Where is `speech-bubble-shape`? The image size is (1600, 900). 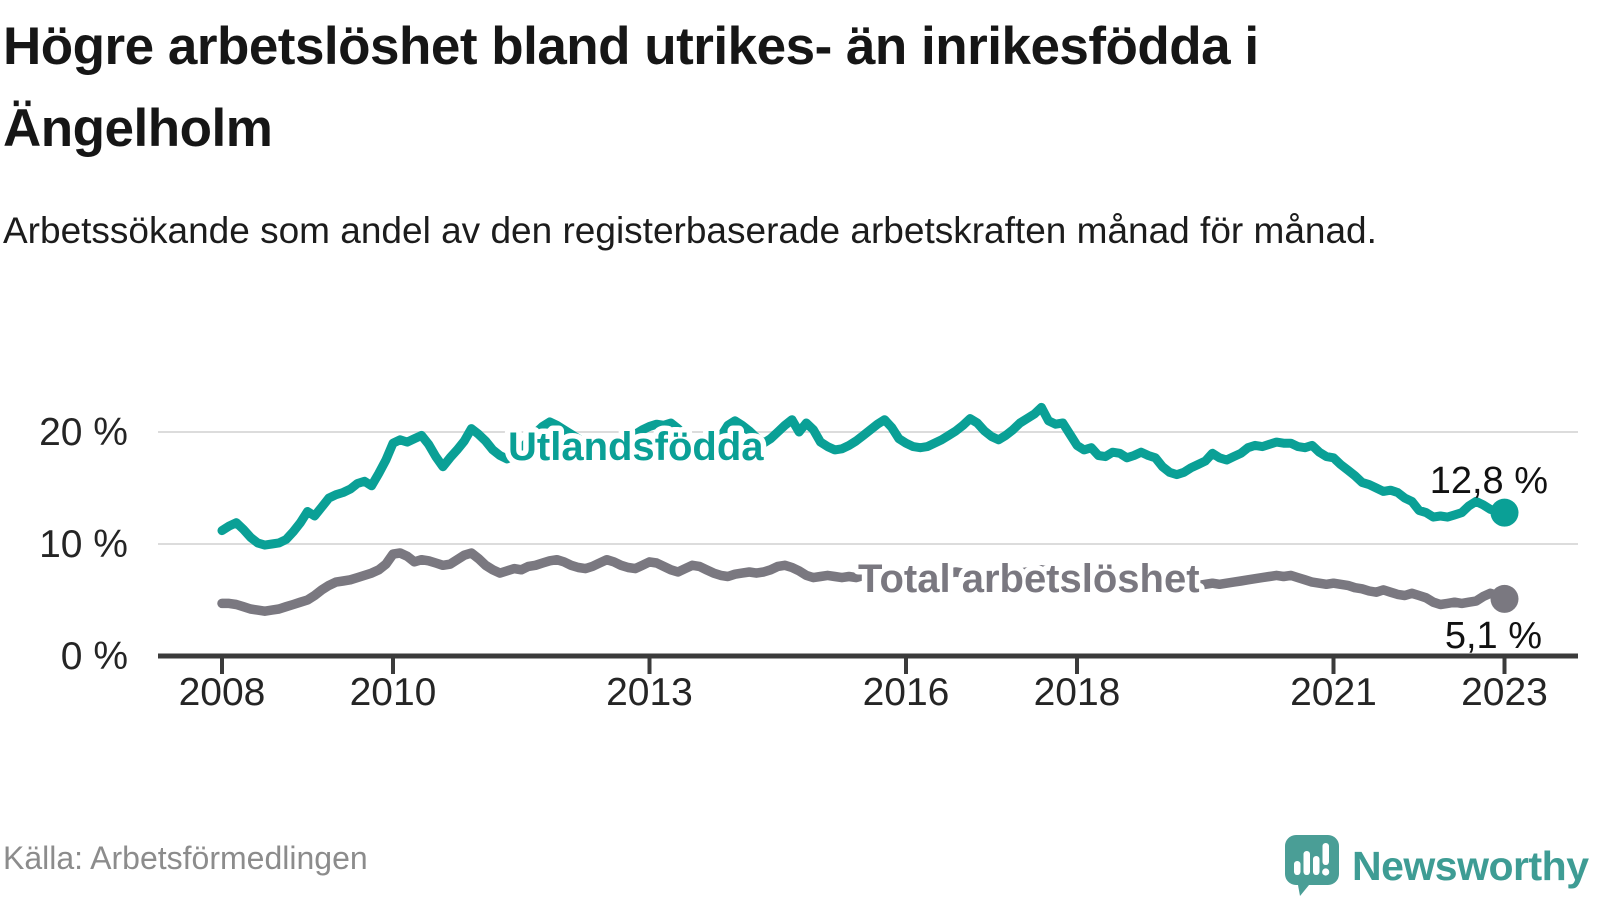 speech-bubble-shape is located at coordinates (1312, 865).